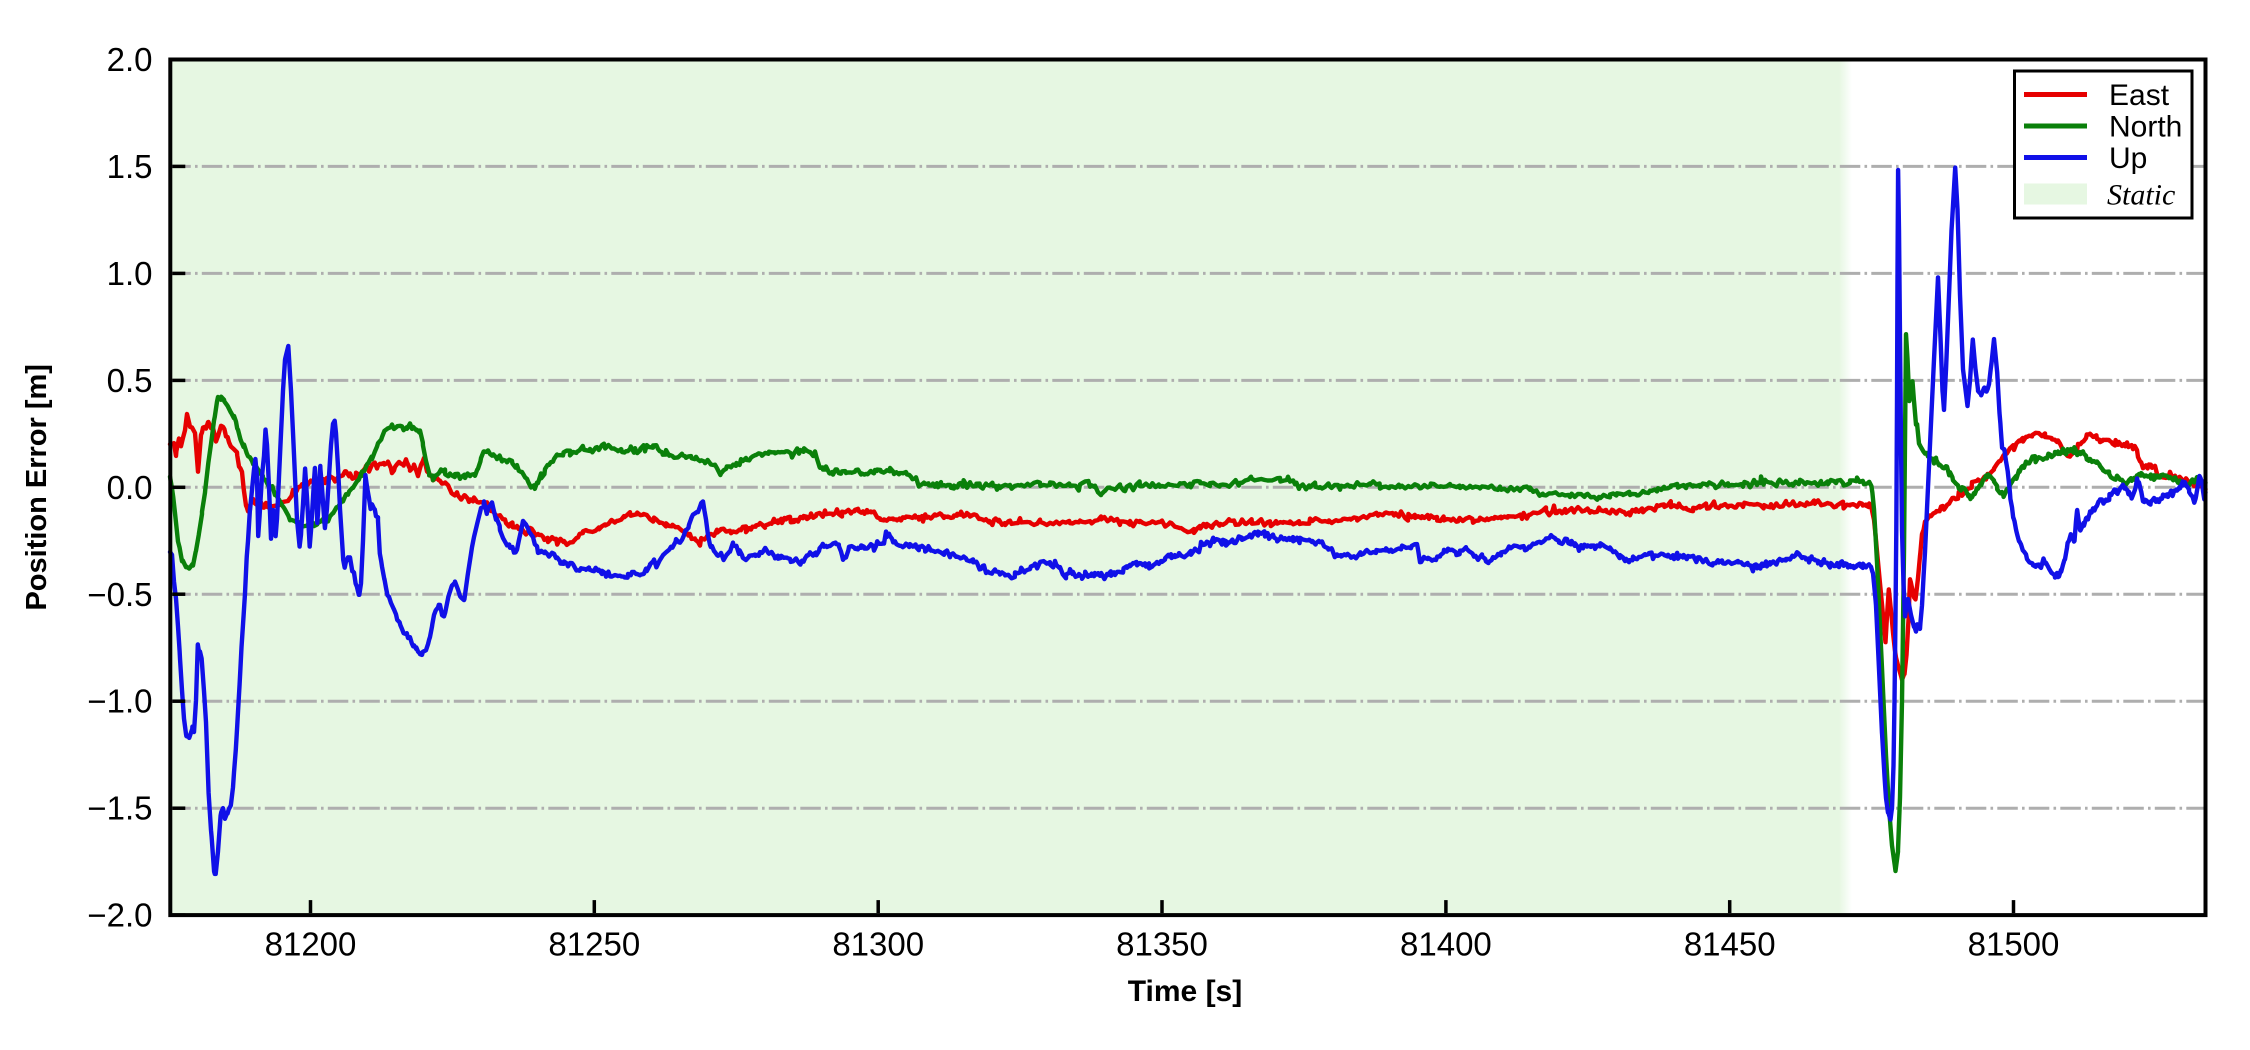 This screenshot has width=2250, height=1050. What do you see at coordinates (2139, 95) in the screenshot?
I see `svg-text: East` at bounding box center [2139, 95].